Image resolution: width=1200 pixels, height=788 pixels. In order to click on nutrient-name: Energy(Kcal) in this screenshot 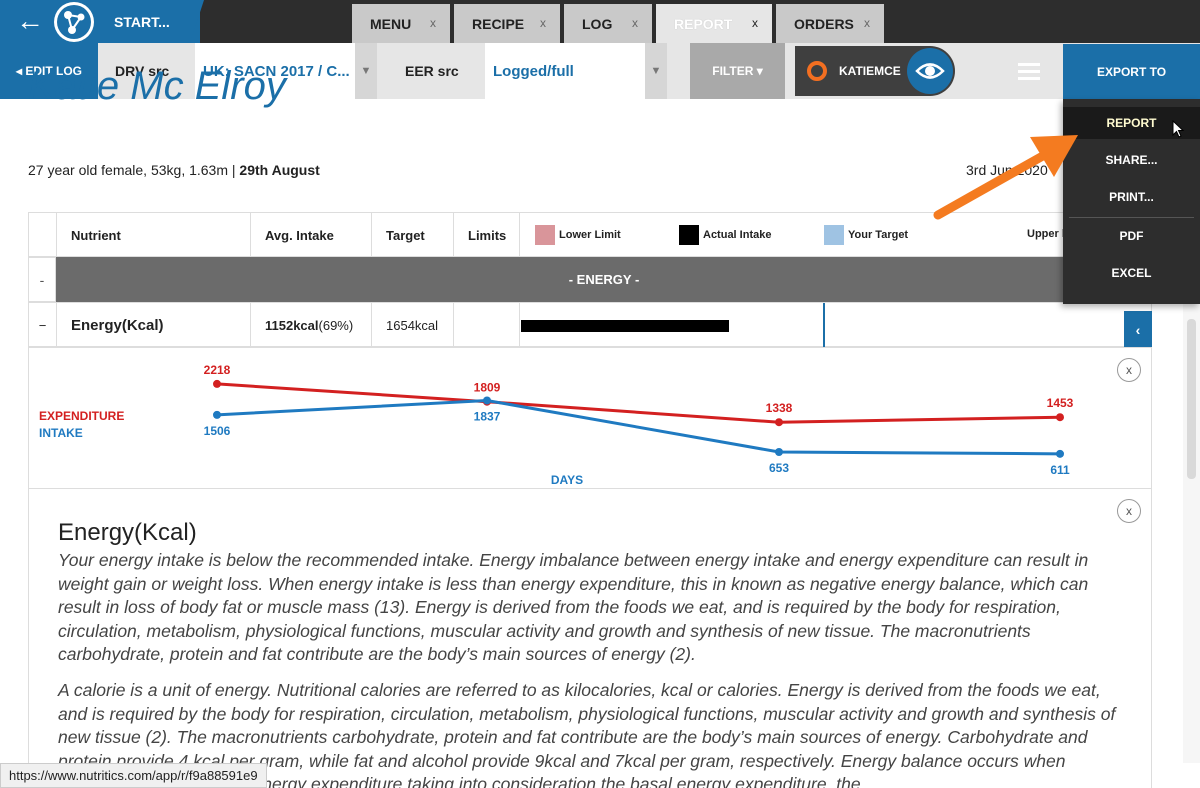, I will do `click(154, 325)`.